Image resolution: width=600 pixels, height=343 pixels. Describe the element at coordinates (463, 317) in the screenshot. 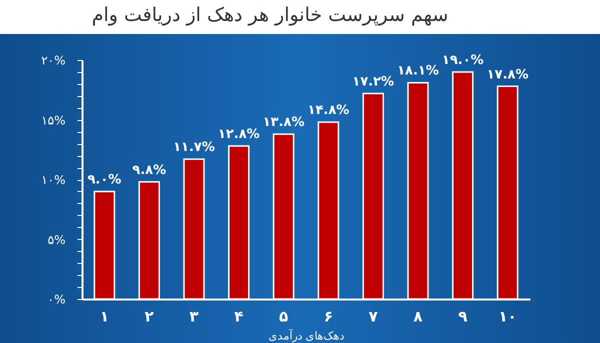

I see `x-tick-label: ۹` at that location.